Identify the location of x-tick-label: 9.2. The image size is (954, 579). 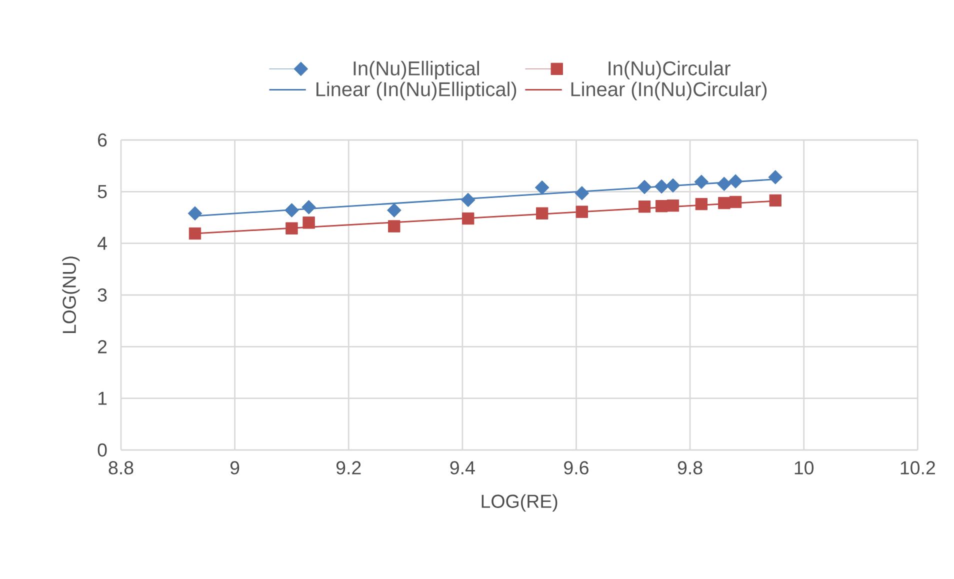
(348, 467).